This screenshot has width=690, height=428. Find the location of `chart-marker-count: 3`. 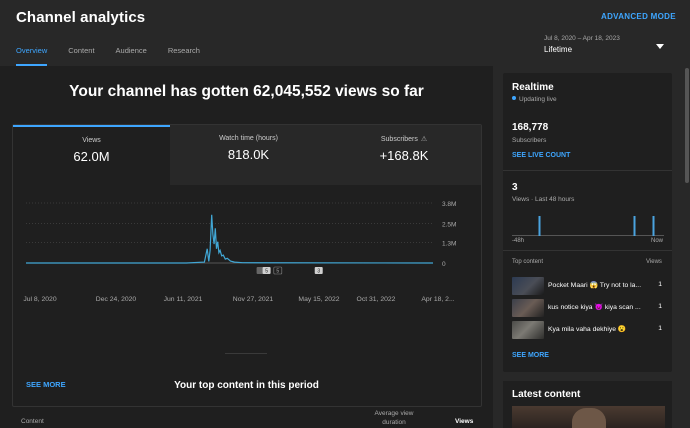

chart-marker-count: 3 is located at coordinates (318, 272).